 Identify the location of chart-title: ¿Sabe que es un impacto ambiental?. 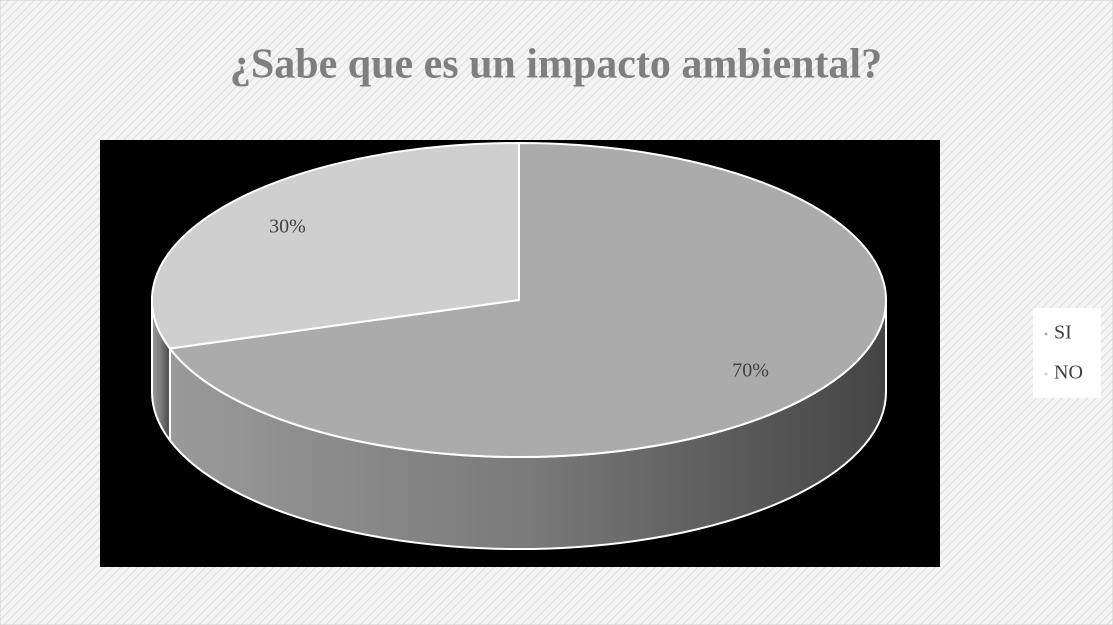
(556, 65).